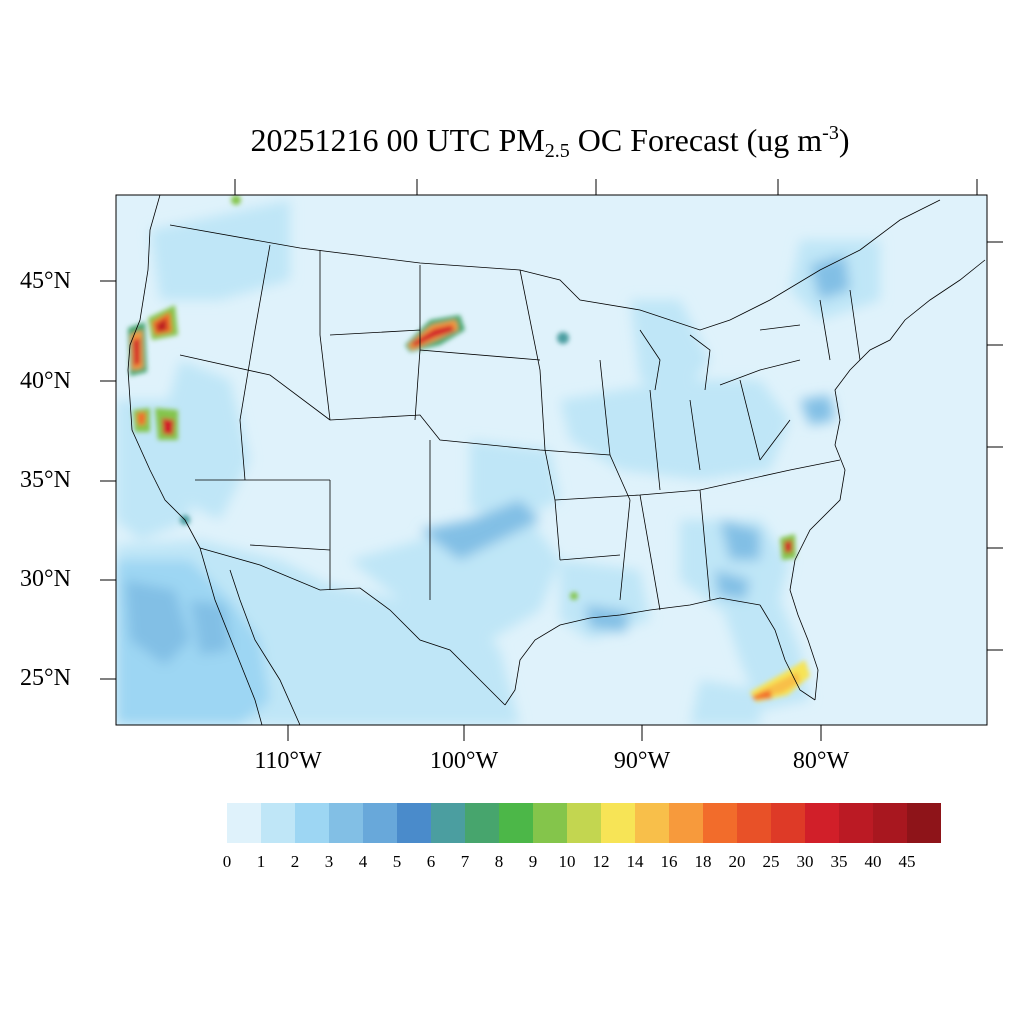 The width and height of the screenshot is (1024, 1024). Describe the element at coordinates (45, 381) in the screenshot. I see `lat-label-40: 40°N` at that location.